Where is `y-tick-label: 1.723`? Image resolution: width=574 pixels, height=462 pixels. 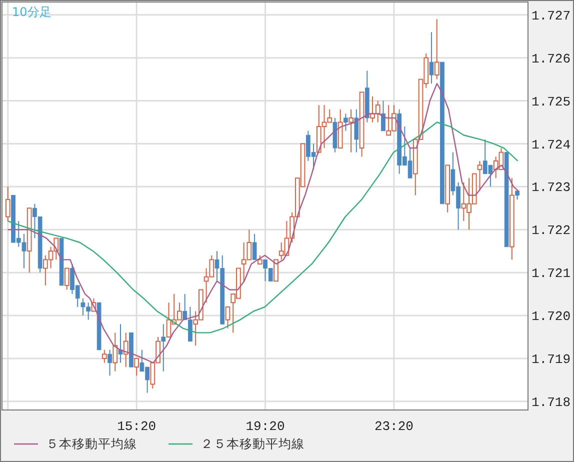 y-tick-label: 1.723 is located at coordinates (551, 188).